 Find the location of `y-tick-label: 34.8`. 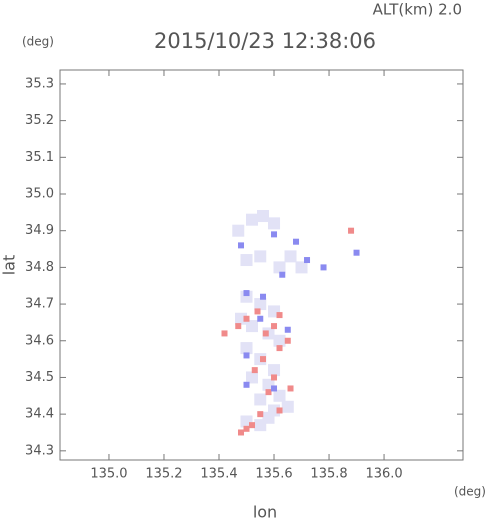

y-tick-label: 34.8 is located at coordinates (39, 267).